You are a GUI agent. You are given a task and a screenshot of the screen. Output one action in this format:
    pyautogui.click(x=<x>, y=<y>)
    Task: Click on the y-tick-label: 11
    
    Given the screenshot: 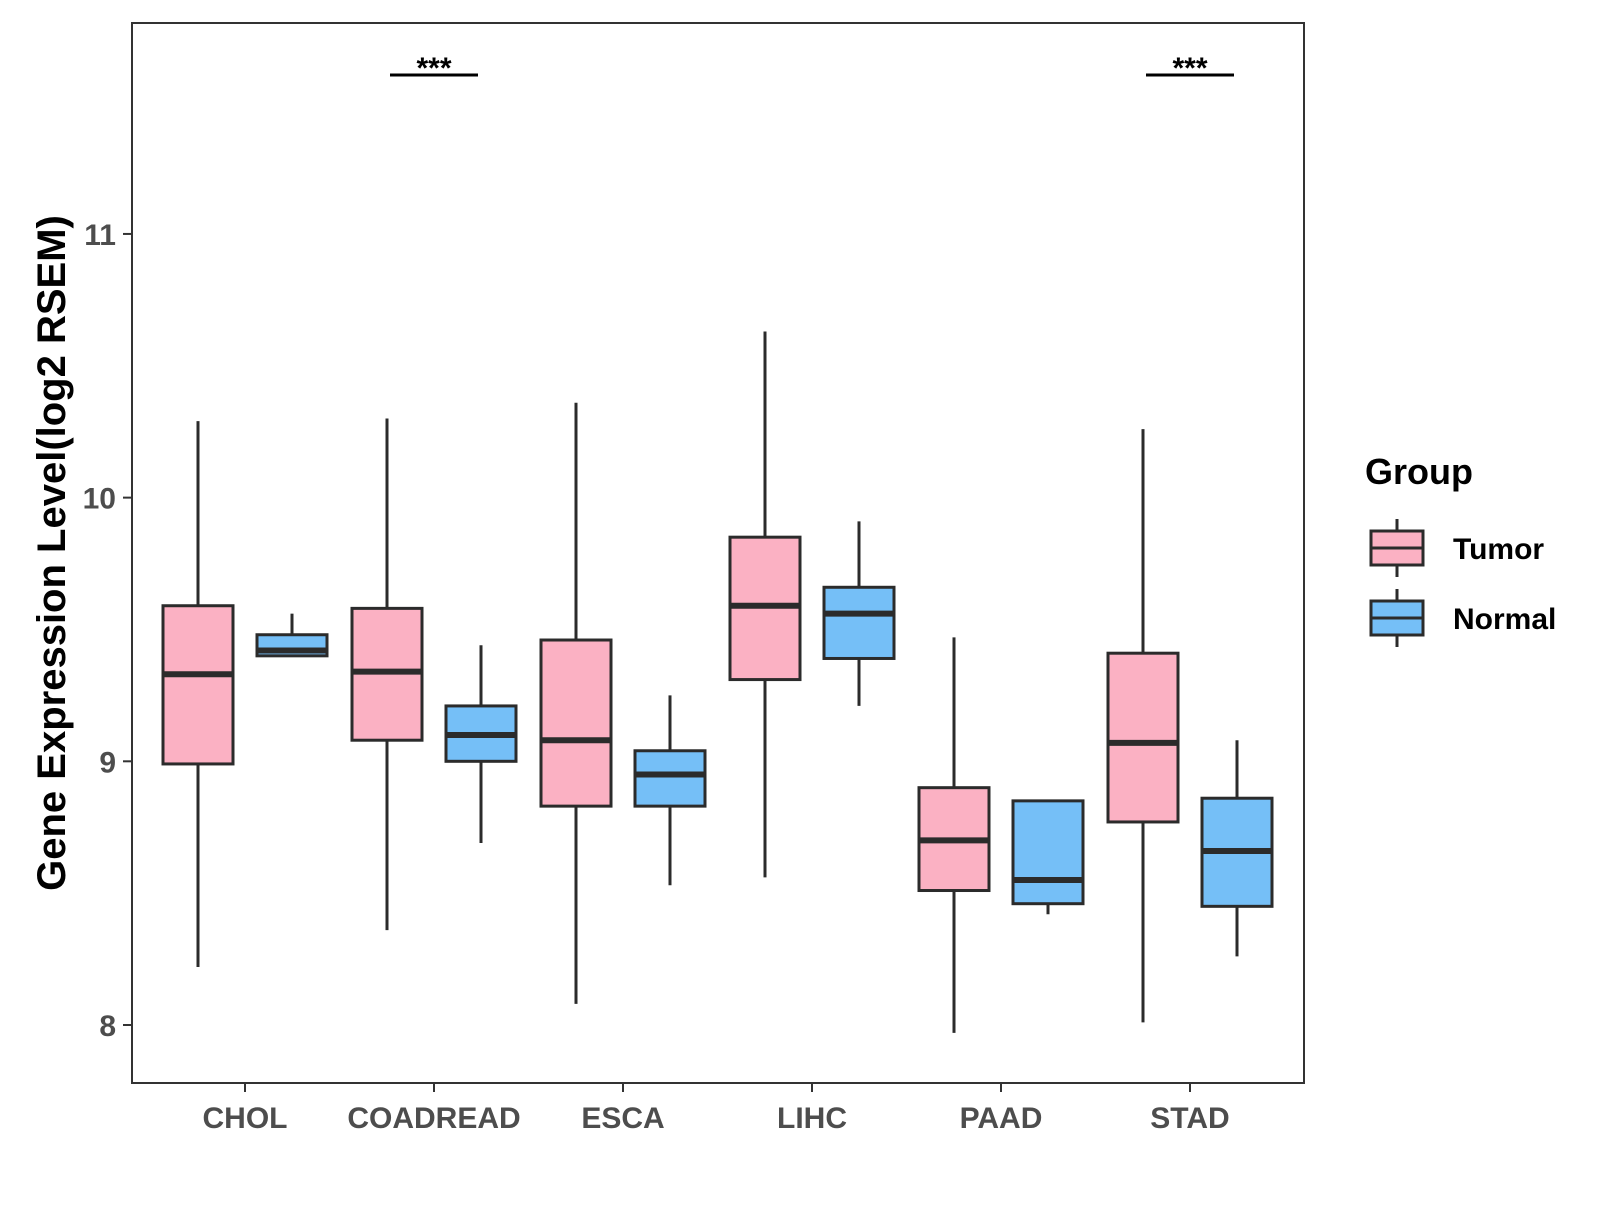 What is the action you would take?
    pyautogui.click(x=100, y=235)
    